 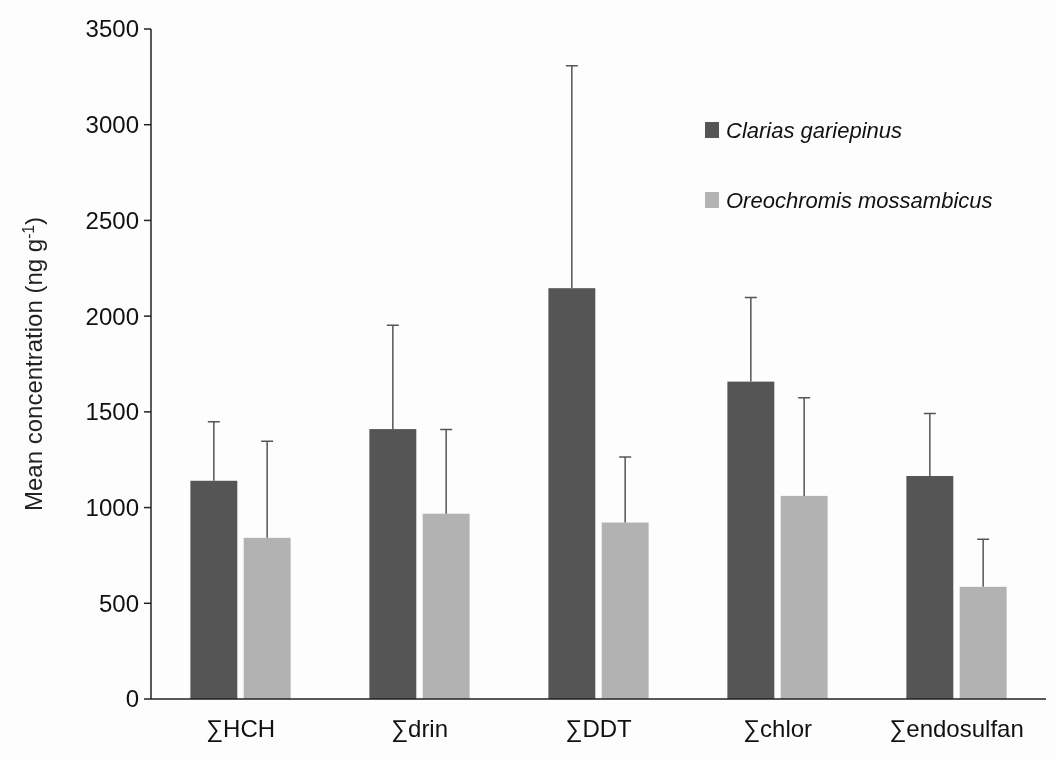 What do you see at coordinates (419, 729) in the screenshot?
I see `x-tick-label: ∑drin` at bounding box center [419, 729].